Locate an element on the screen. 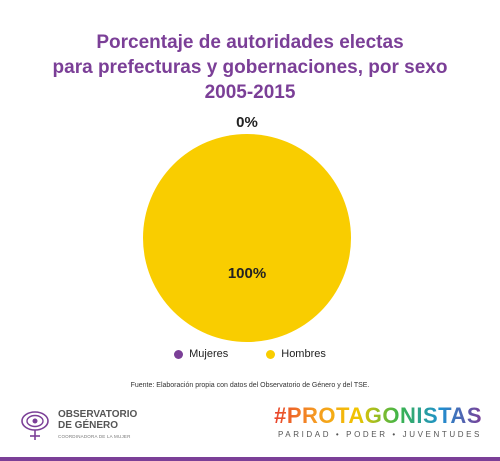  bottom-accent-bar is located at coordinates (250, 459).